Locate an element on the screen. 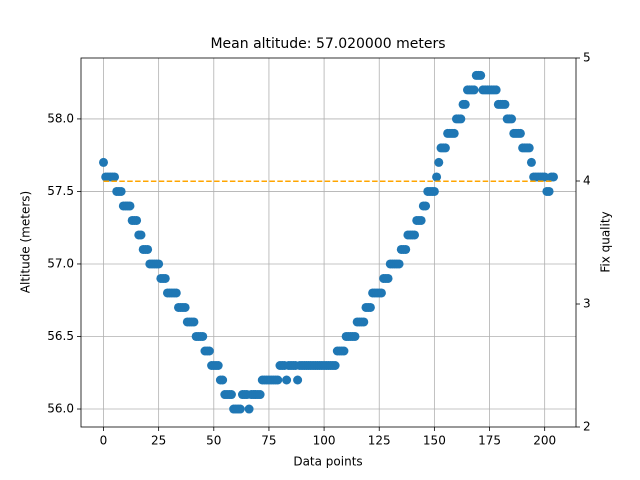 The height and width of the screenshot is (480, 640). y2-tick-label: 3 is located at coordinates (587, 304).